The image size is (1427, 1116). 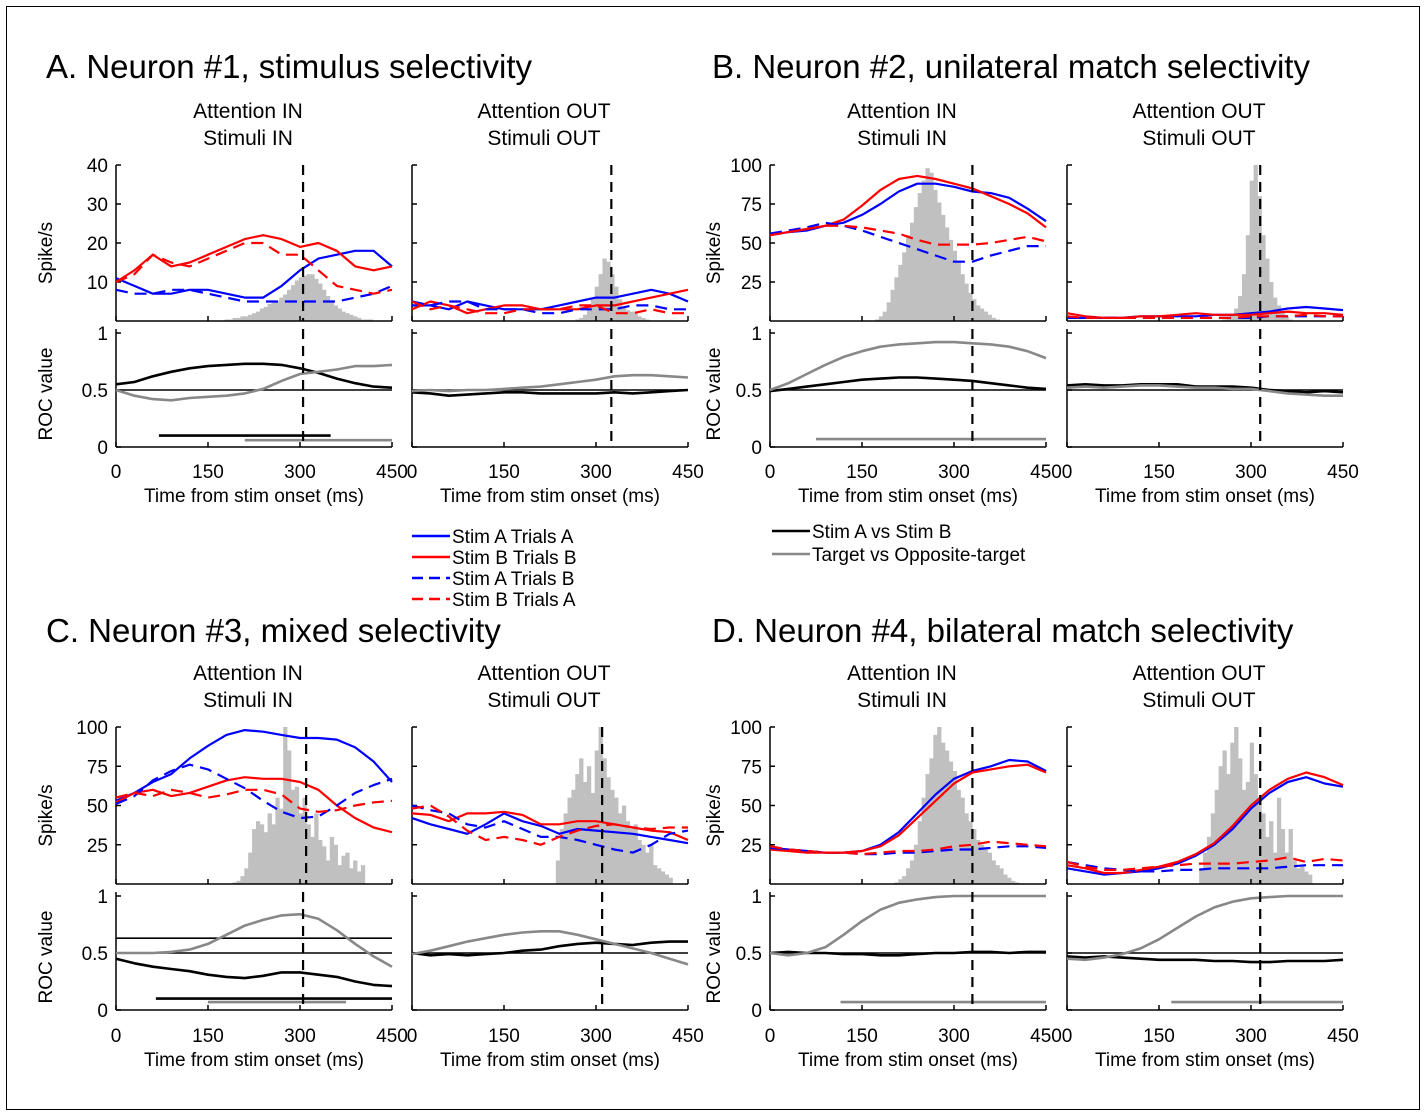 I want to click on panel-a-in-xlabel: Time from stim onset (ms), so click(x=254, y=496).